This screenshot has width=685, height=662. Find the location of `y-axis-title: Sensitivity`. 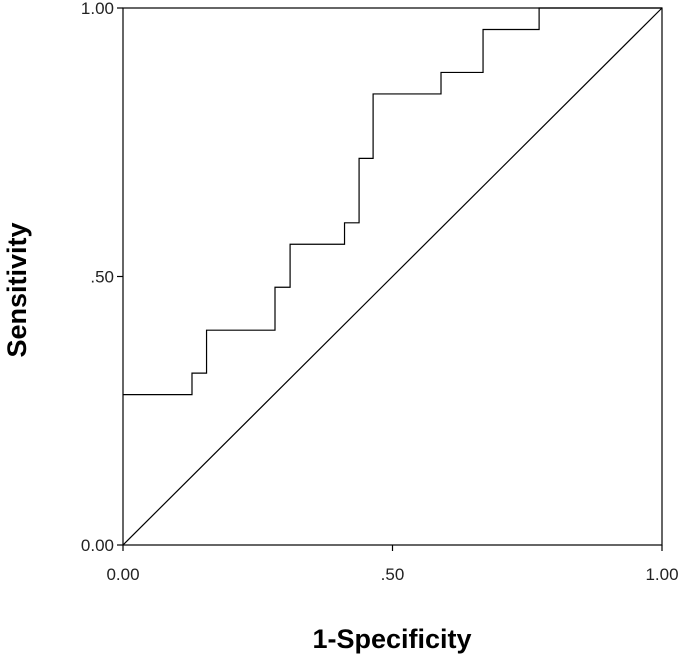

y-axis-title: Sensitivity is located at coordinates (17, 289).